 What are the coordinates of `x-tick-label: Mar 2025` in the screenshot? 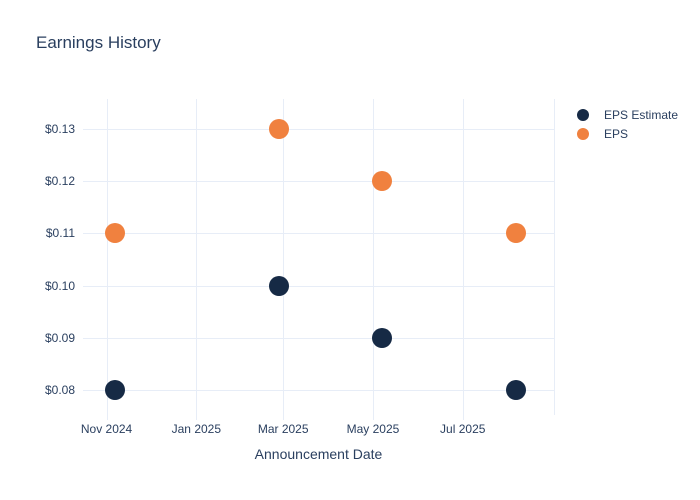 It's located at (283, 429).